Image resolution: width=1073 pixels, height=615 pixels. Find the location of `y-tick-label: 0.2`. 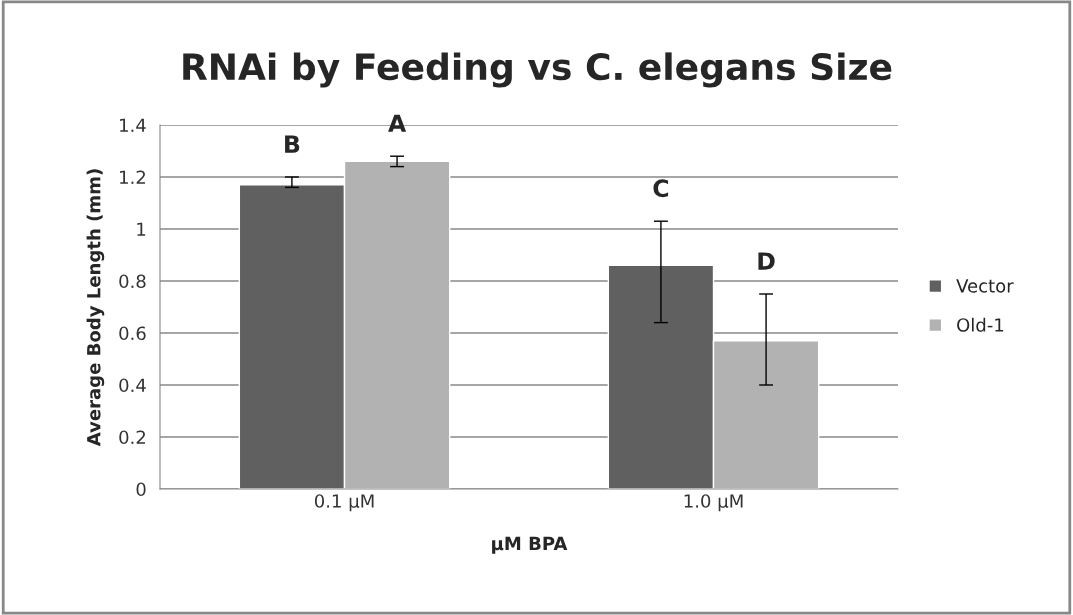

y-tick-label: 0.2 is located at coordinates (132, 437).